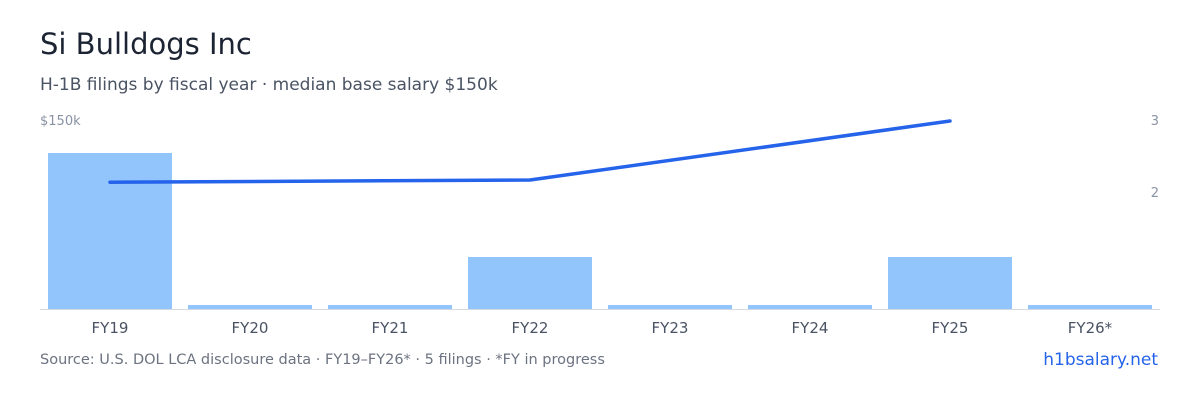  What do you see at coordinates (810, 307) in the screenshot?
I see `bar-fy24` at bounding box center [810, 307].